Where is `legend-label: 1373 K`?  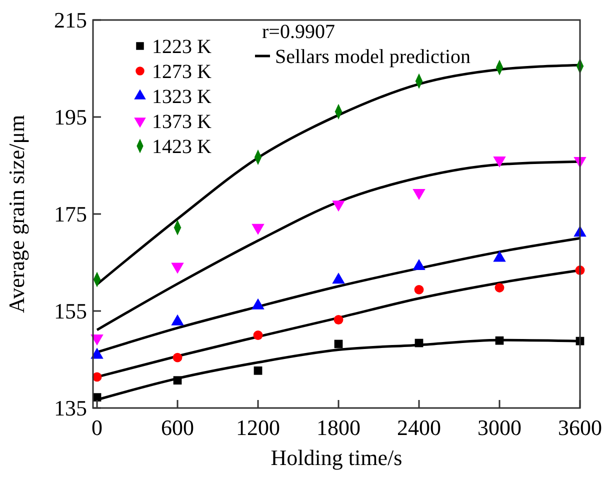
legend-label: 1373 K is located at coordinates (182, 122).